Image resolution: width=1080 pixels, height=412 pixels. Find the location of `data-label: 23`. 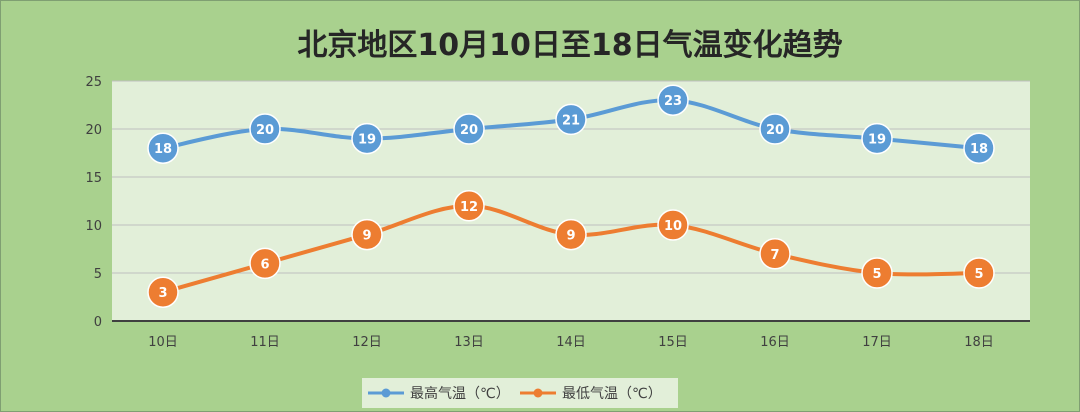

data-label: 23 is located at coordinates (673, 101).